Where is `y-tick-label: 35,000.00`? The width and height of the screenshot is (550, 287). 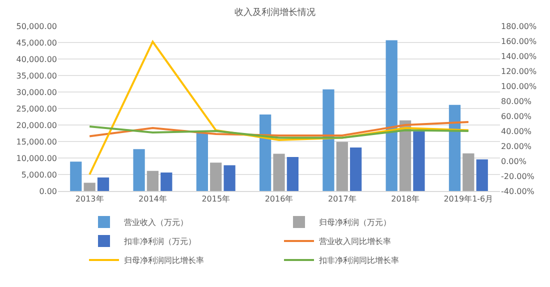
y-tick-label: 35,000.00 is located at coordinates (36, 75).